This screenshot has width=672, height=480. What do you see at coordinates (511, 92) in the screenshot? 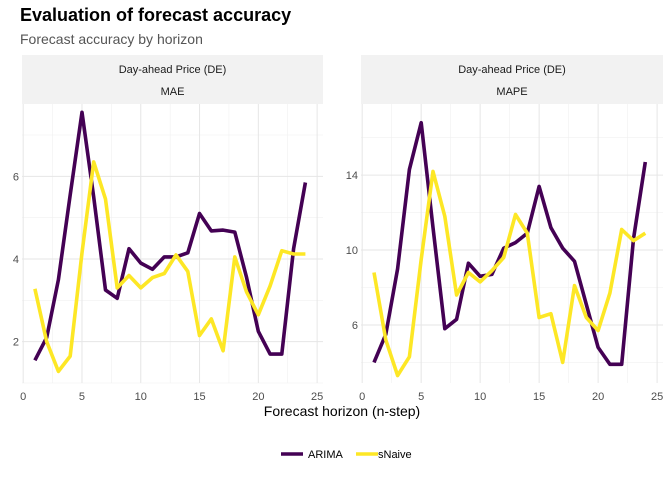
I see `facet-strip-metric: MAPE` at bounding box center [511, 92].